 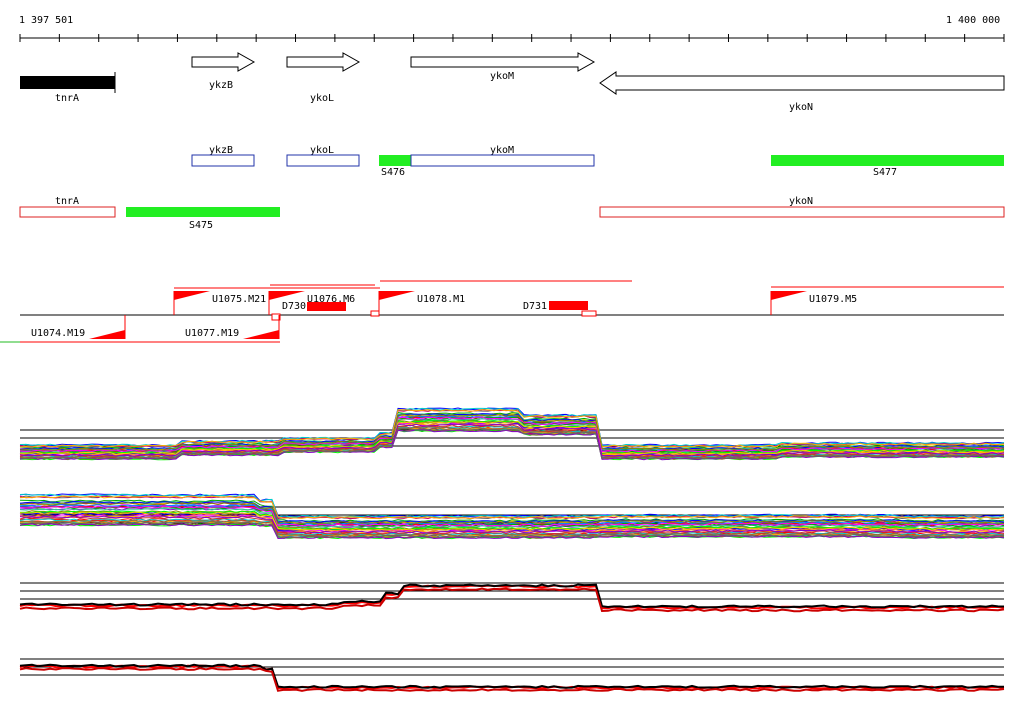 What do you see at coordinates (512, 28) in the screenshot?
I see `position-ruler: 1 397 501 1 400 000` at bounding box center [512, 28].